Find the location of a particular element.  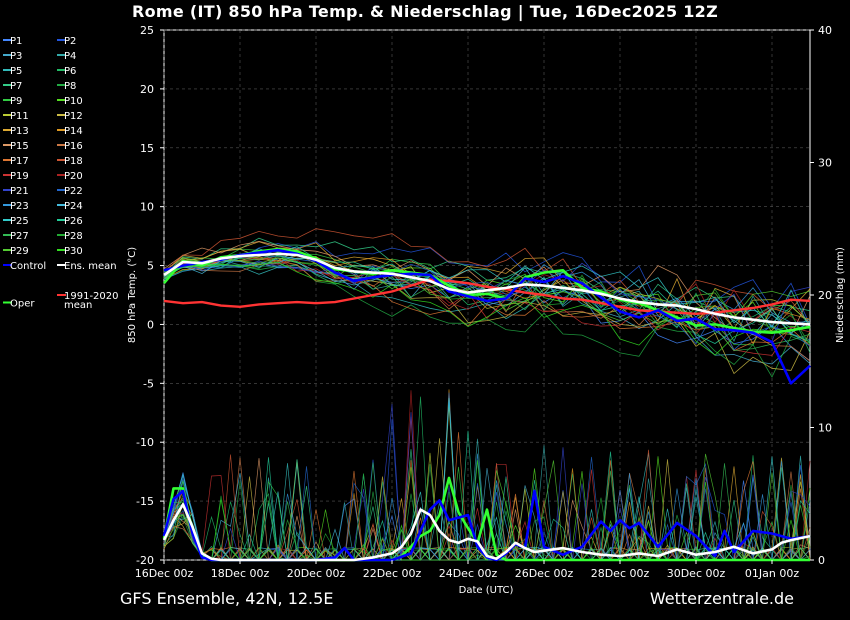

y2-tick-label-3: 10 is located at coordinates (825, 428).